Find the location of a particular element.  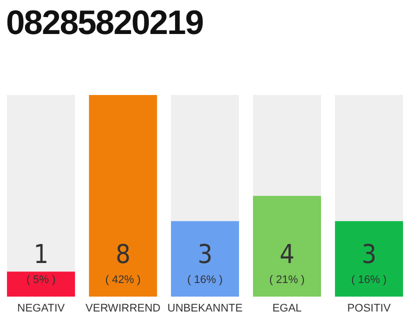

x-tick-label: UNBEKANNTE is located at coordinates (205, 308).